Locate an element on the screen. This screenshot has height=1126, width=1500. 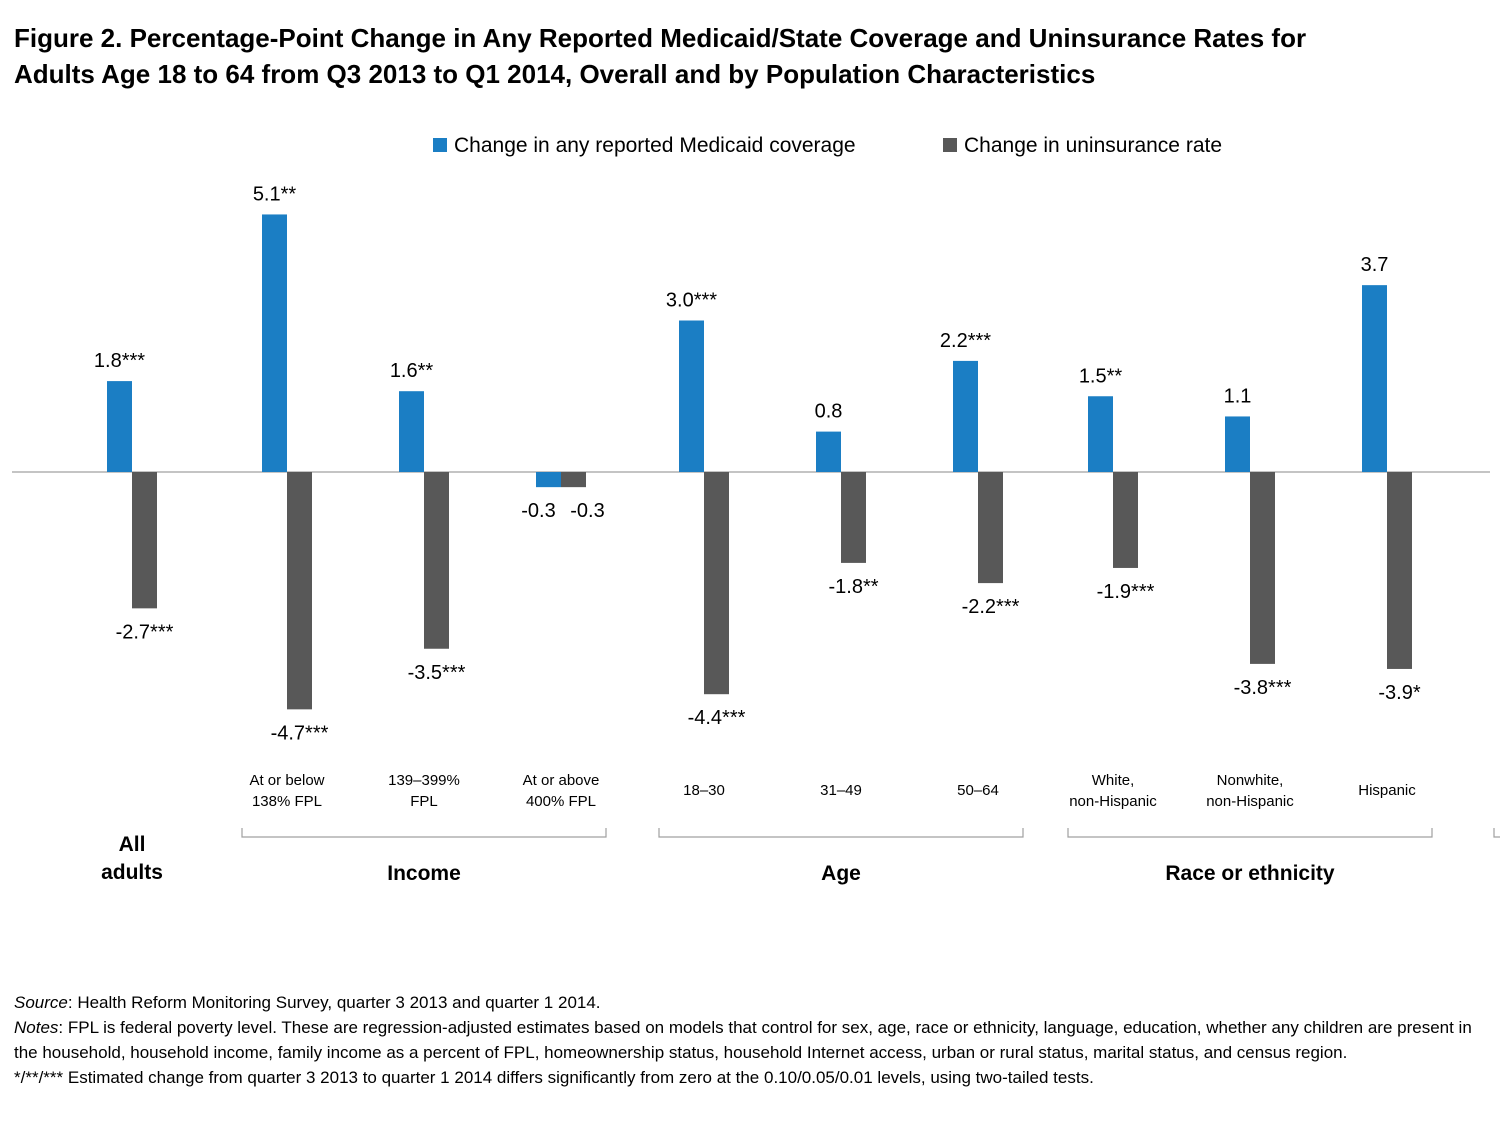
group-label: Age is located at coordinates (841, 873).